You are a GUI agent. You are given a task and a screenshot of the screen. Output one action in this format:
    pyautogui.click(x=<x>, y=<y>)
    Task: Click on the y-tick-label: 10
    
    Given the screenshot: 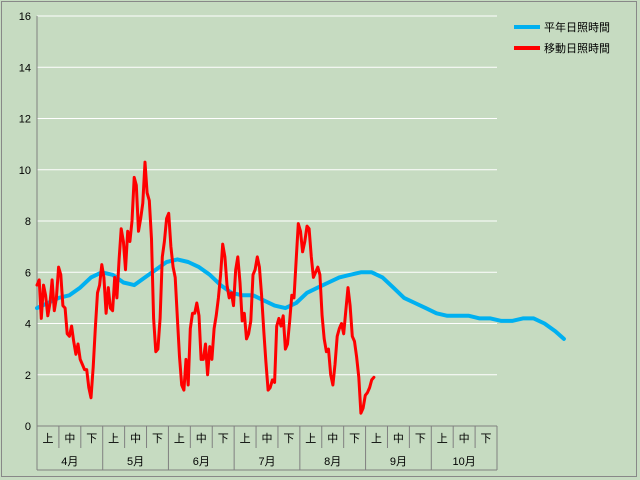 What is the action you would take?
    pyautogui.click(x=25, y=171)
    